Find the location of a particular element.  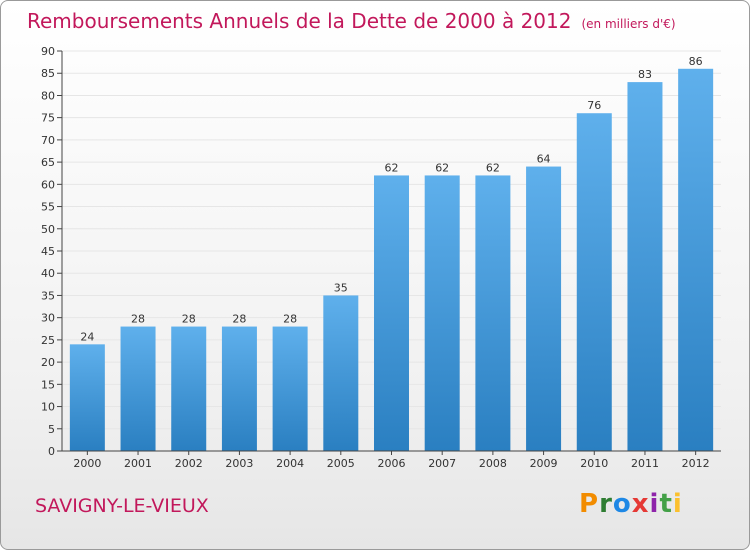

x-tick-label: 2012 is located at coordinates (696, 463).